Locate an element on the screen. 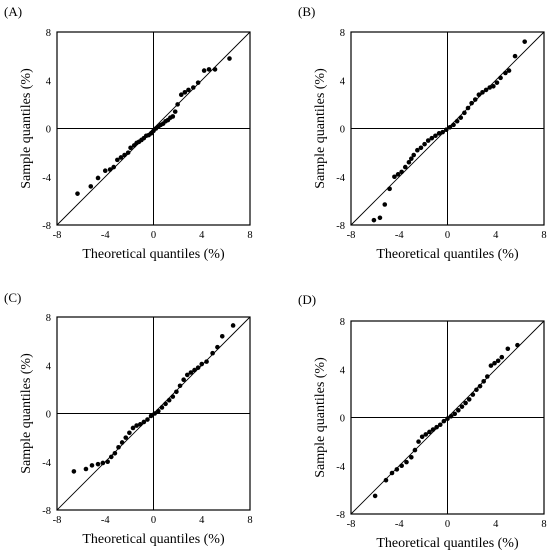  x-tick-label: 8 is located at coordinates (249, 235).